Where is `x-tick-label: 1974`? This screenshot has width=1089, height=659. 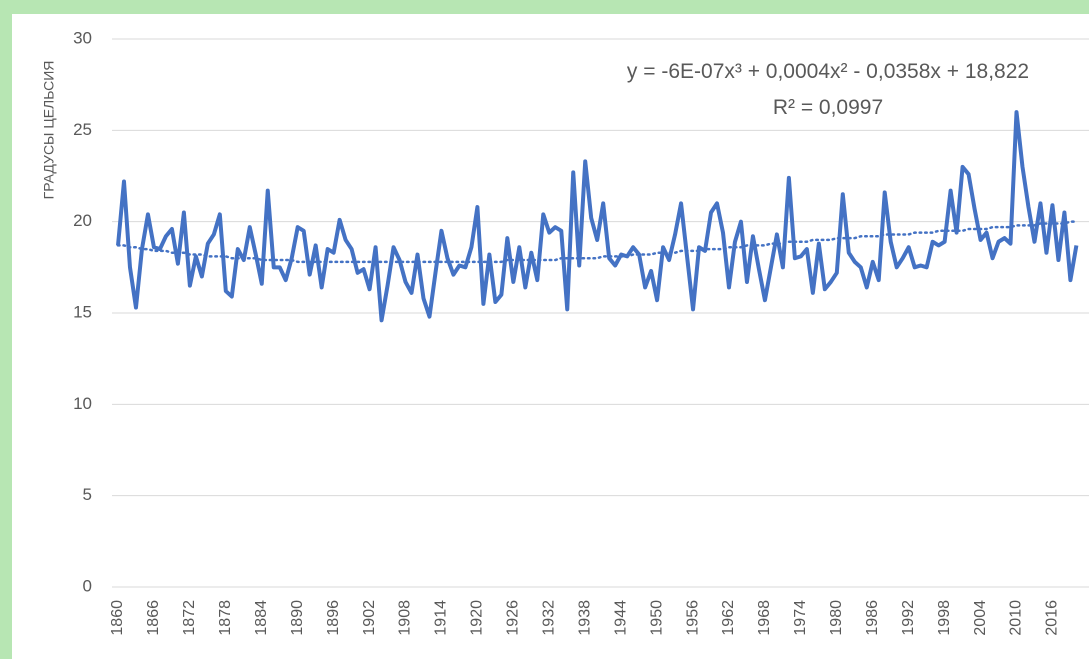 x-tick-label: 1974 is located at coordinates (800, 618).